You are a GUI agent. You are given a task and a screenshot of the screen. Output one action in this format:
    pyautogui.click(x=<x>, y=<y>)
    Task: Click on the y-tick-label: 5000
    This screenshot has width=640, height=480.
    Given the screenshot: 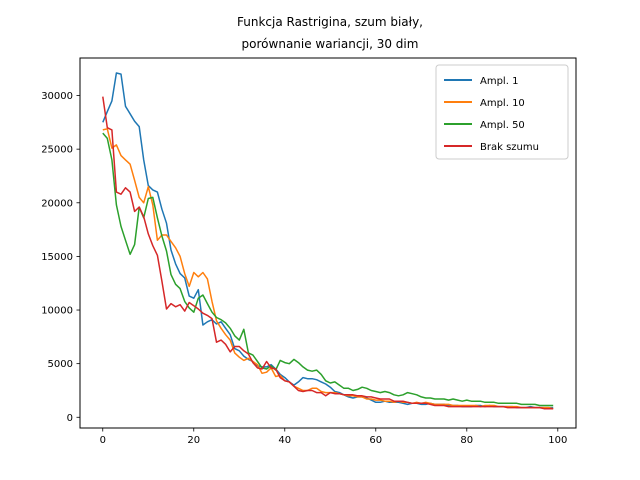 What is the action you would take?
    pyautogui.click(x=60, y=364)
    